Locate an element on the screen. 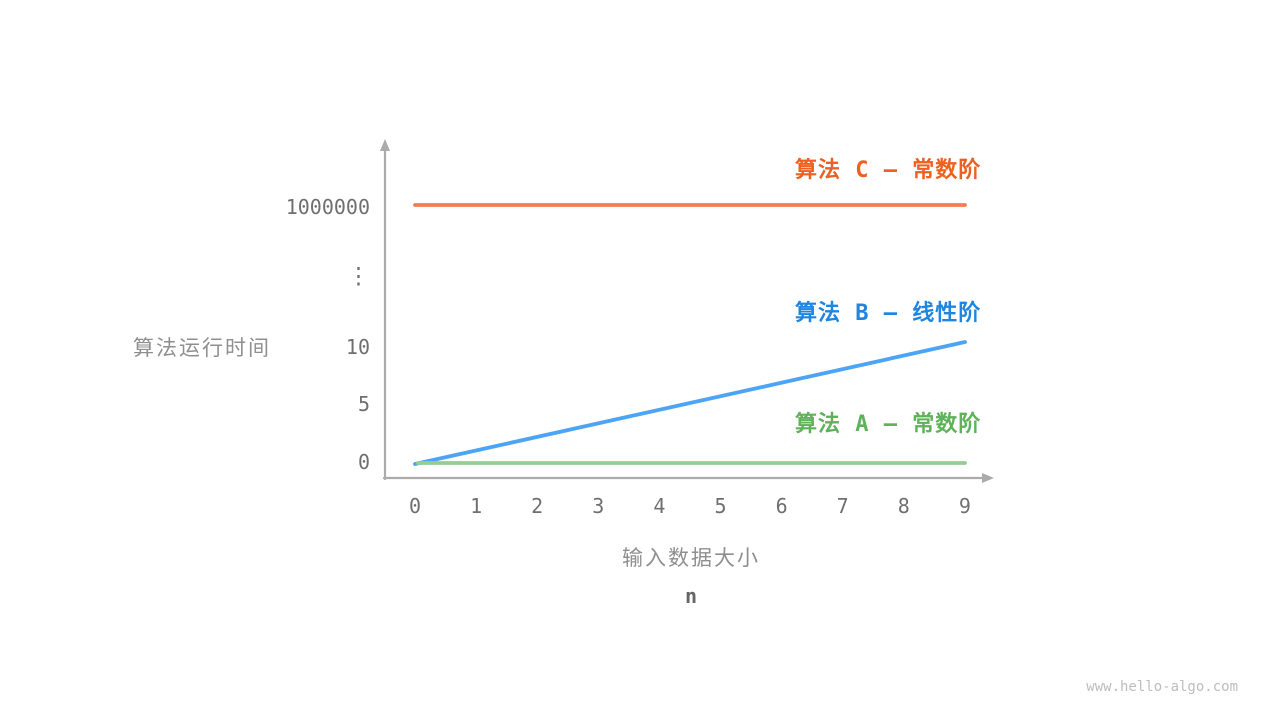 The image size is (1280, 720). x-tick-label: 6 is located at coordinates (781, 506).